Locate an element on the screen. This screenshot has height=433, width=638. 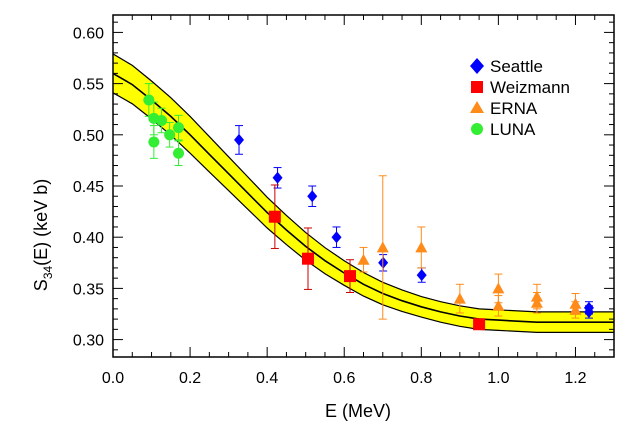
series-erna is located at coordinates (469, 247).